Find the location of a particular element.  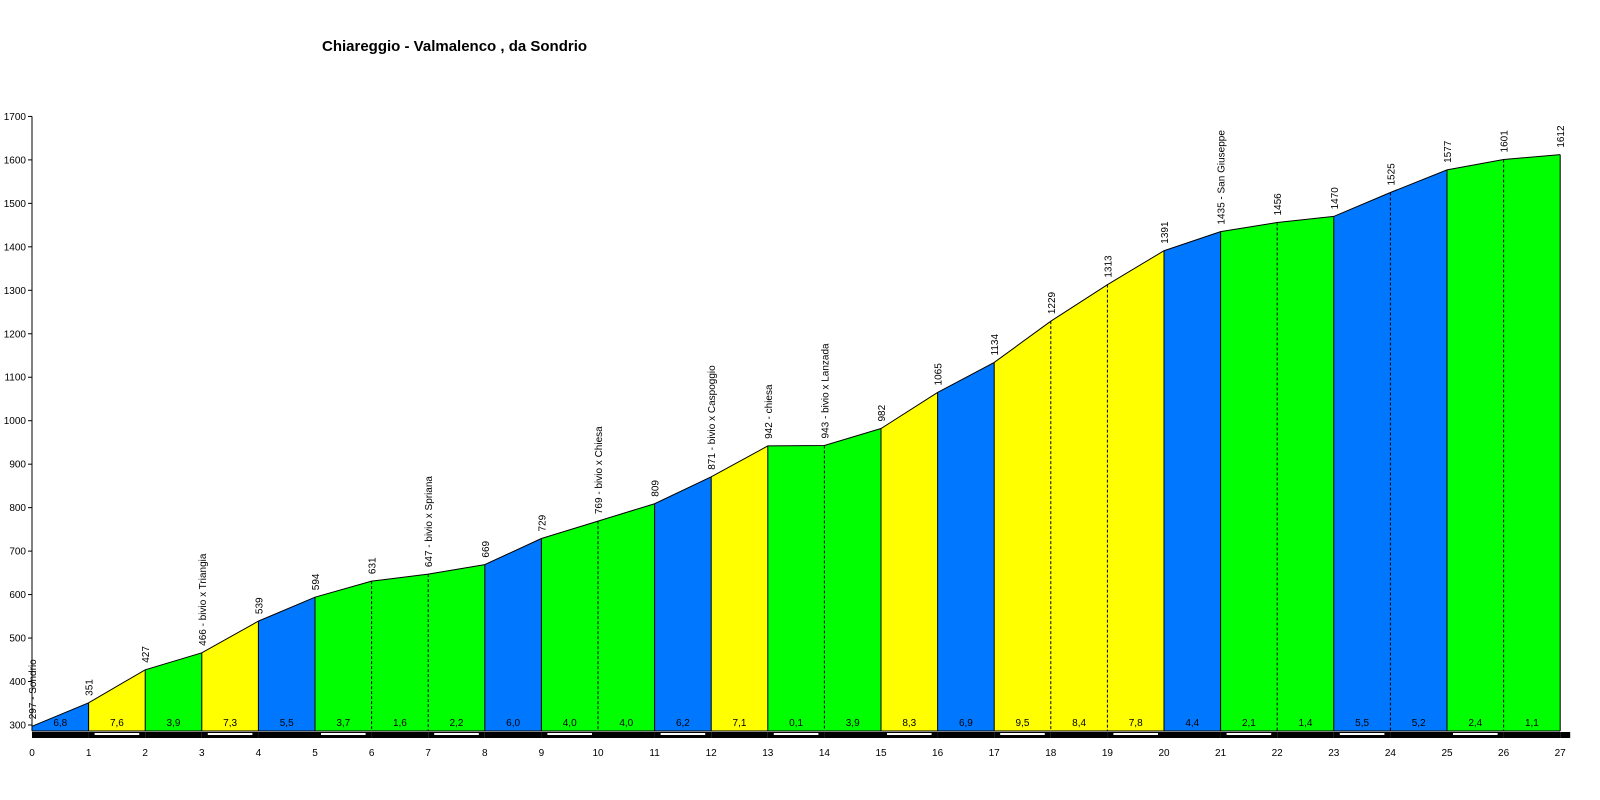

x-tick-label: 26 is located at coordinates (1504, 753).